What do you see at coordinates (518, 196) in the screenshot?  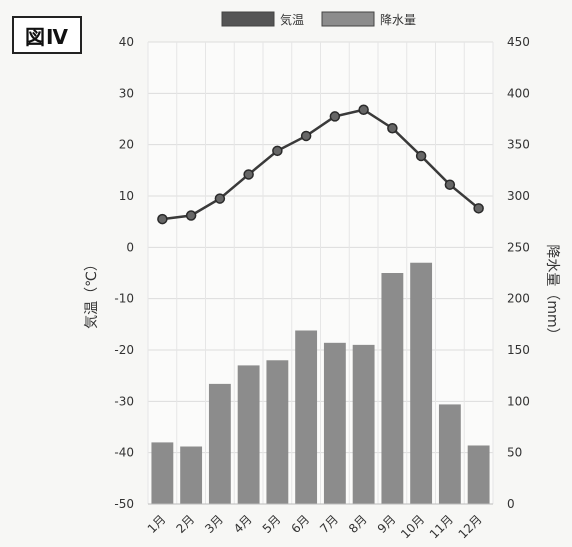 I see `y-right-tick-label: 300` at bounding box center [518, 196].